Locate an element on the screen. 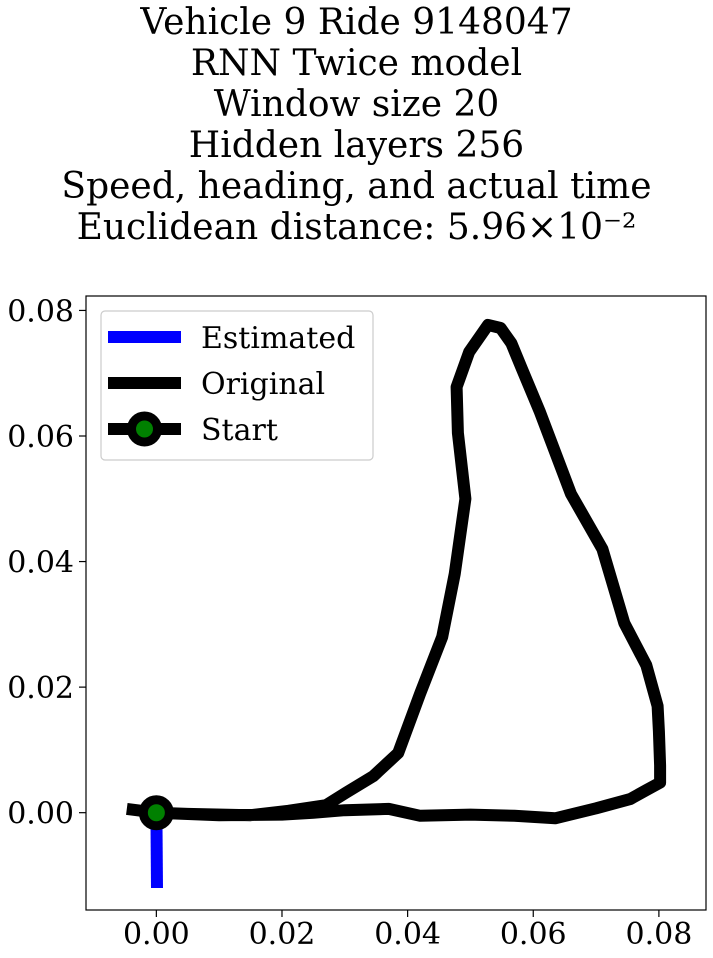 The width and height of the screenshot is (713, 958). title-line-vehicle-ride: Vehicle 9 Ride 9148047 is located at coordinates (356, 22).